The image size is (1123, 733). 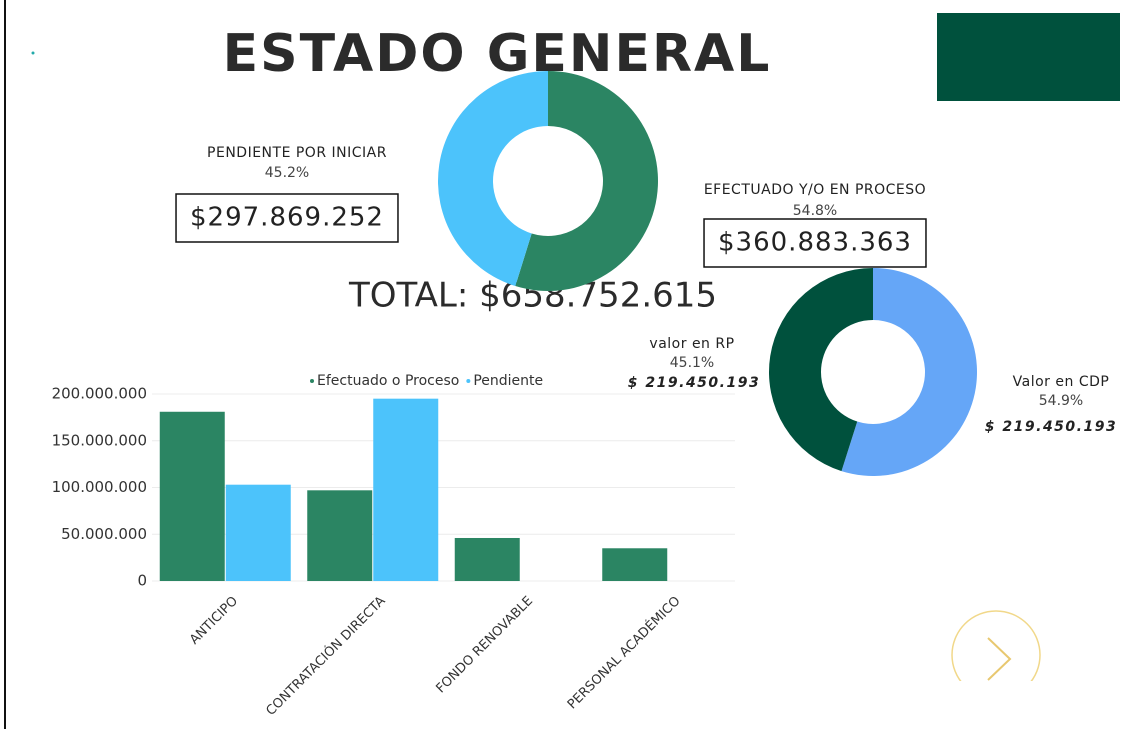 What do you see at coordinates (142, 581) in the screenshot?
I see `y-tick-label: 0` at bounding box center [142, 581].